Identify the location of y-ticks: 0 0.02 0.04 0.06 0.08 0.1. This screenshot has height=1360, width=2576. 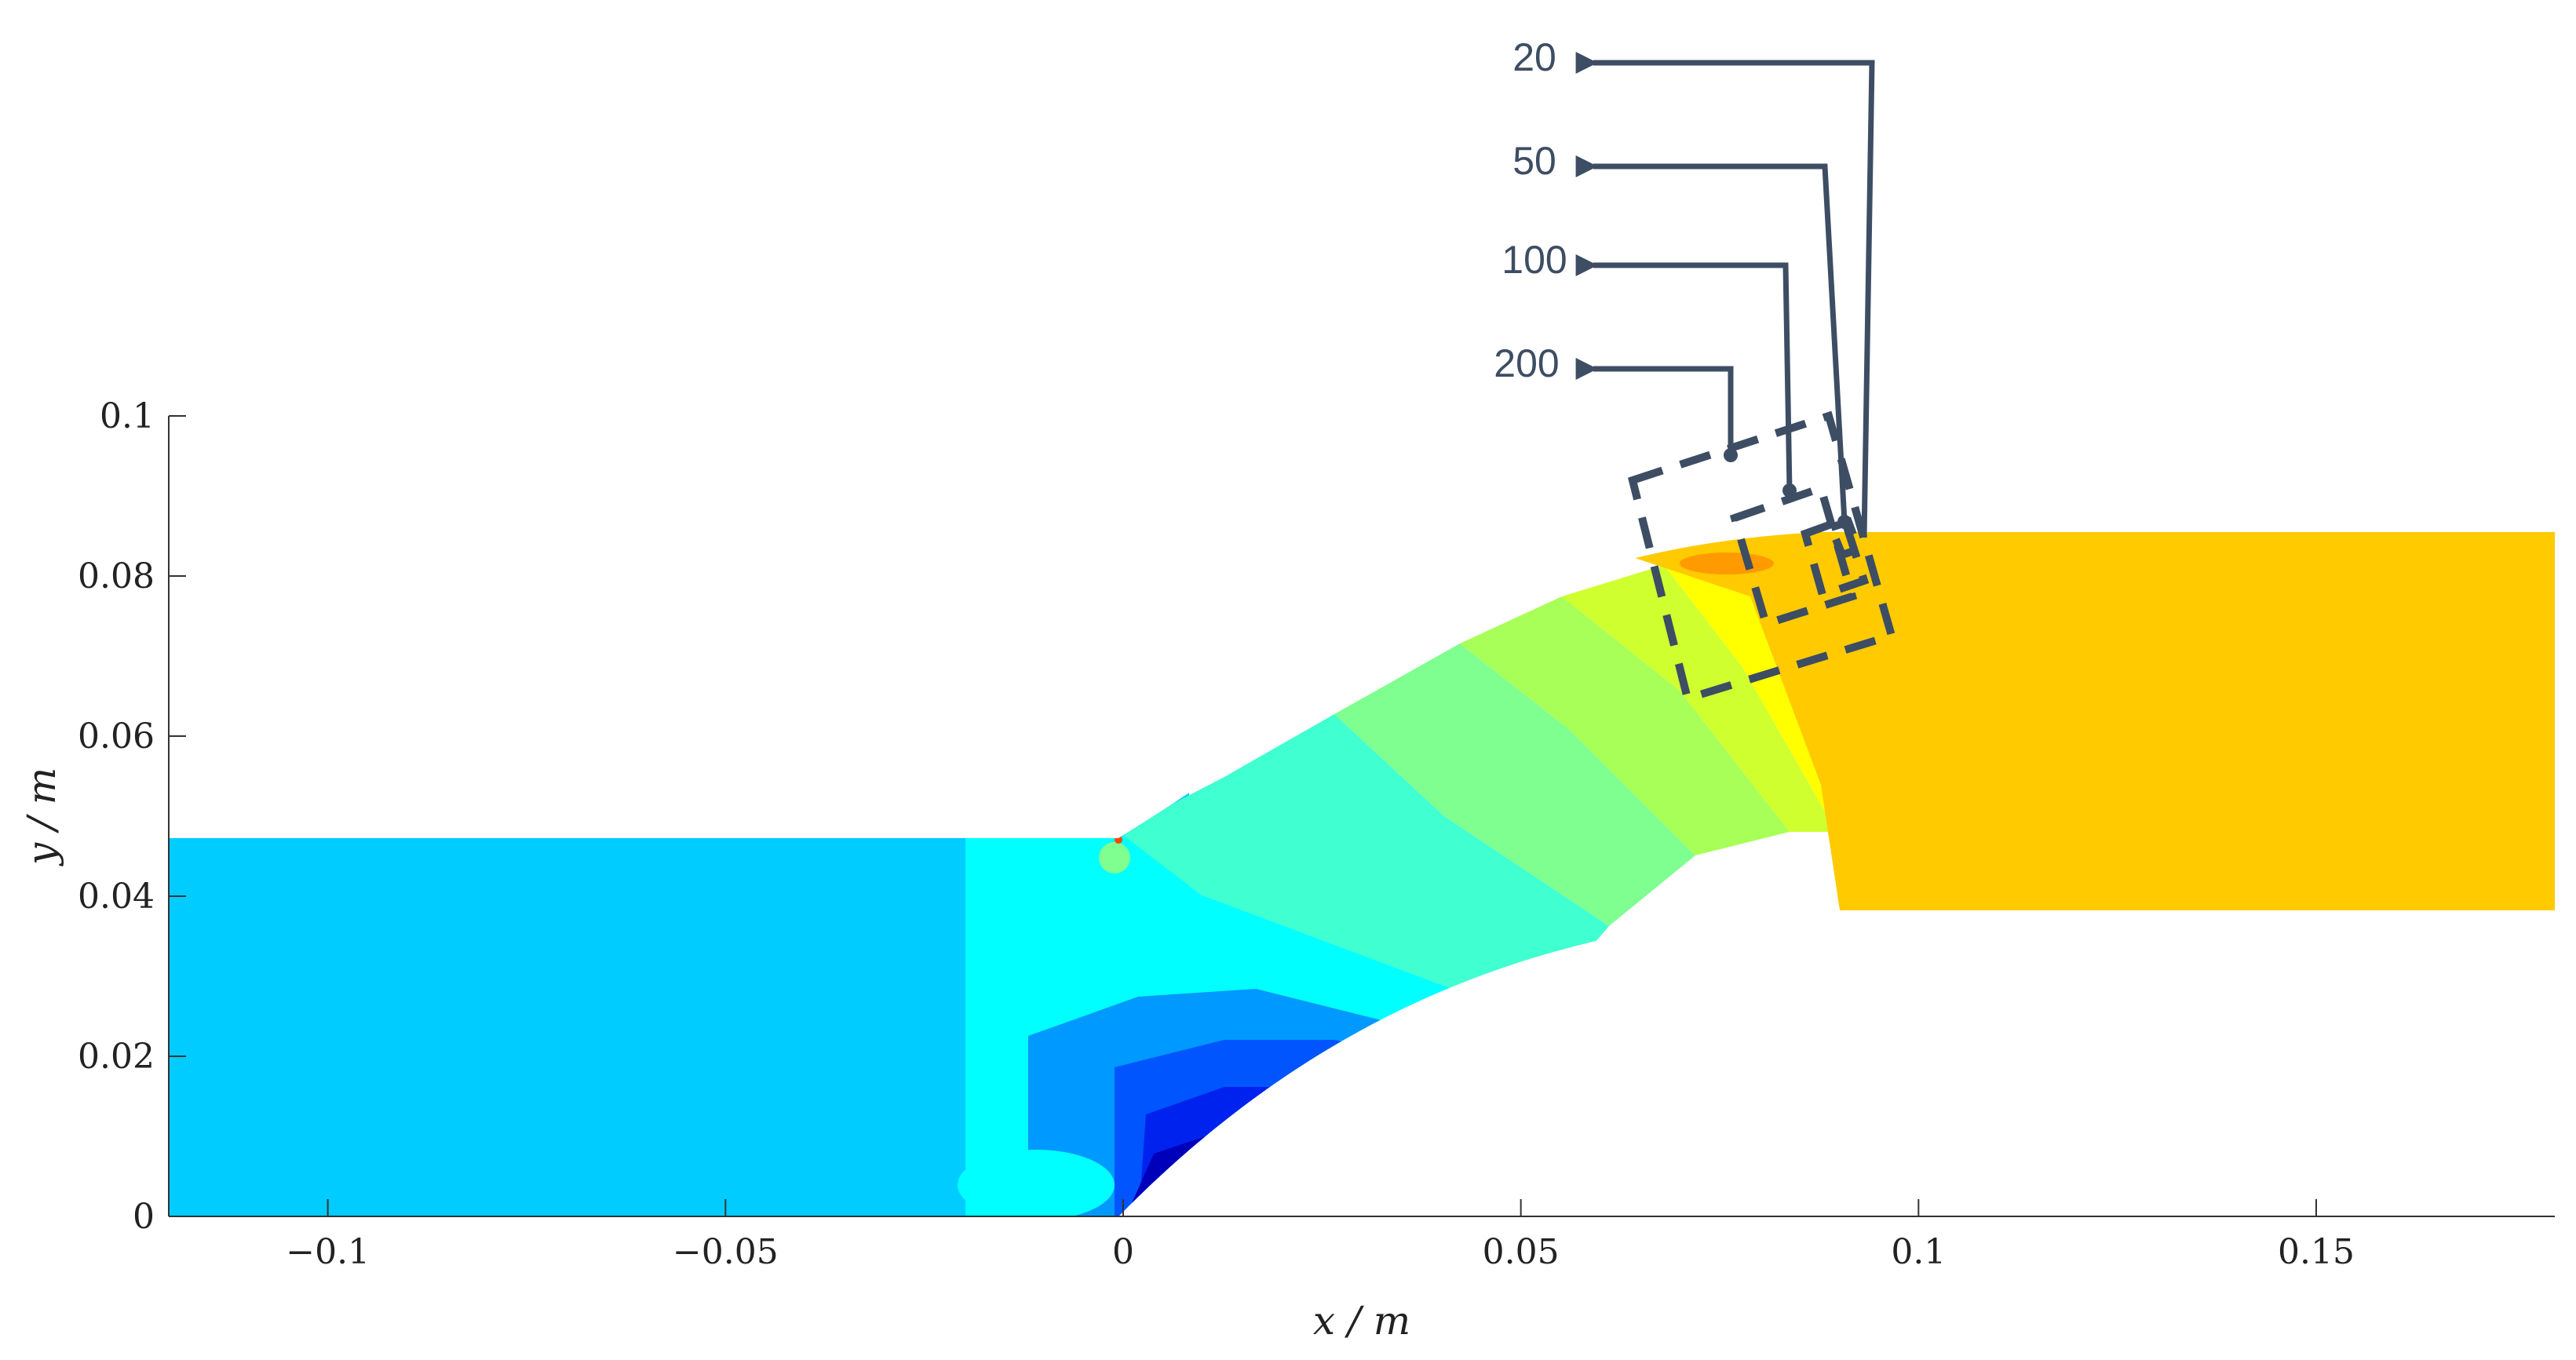
(132, 816).